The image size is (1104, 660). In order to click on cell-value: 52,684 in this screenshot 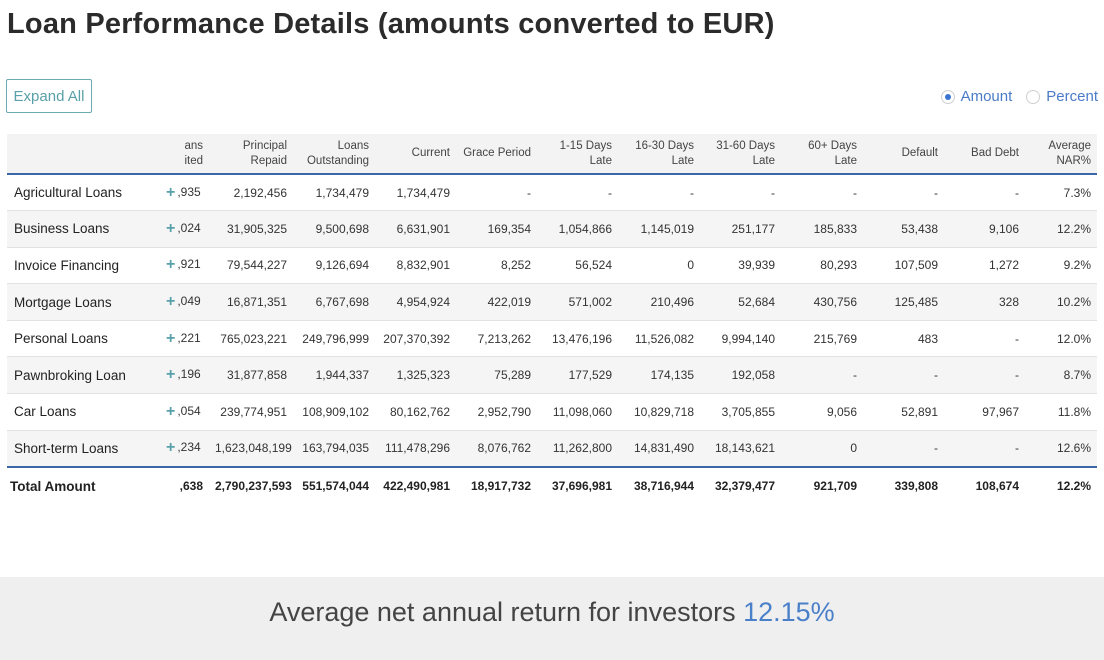, I will do `click(756, 302)`.